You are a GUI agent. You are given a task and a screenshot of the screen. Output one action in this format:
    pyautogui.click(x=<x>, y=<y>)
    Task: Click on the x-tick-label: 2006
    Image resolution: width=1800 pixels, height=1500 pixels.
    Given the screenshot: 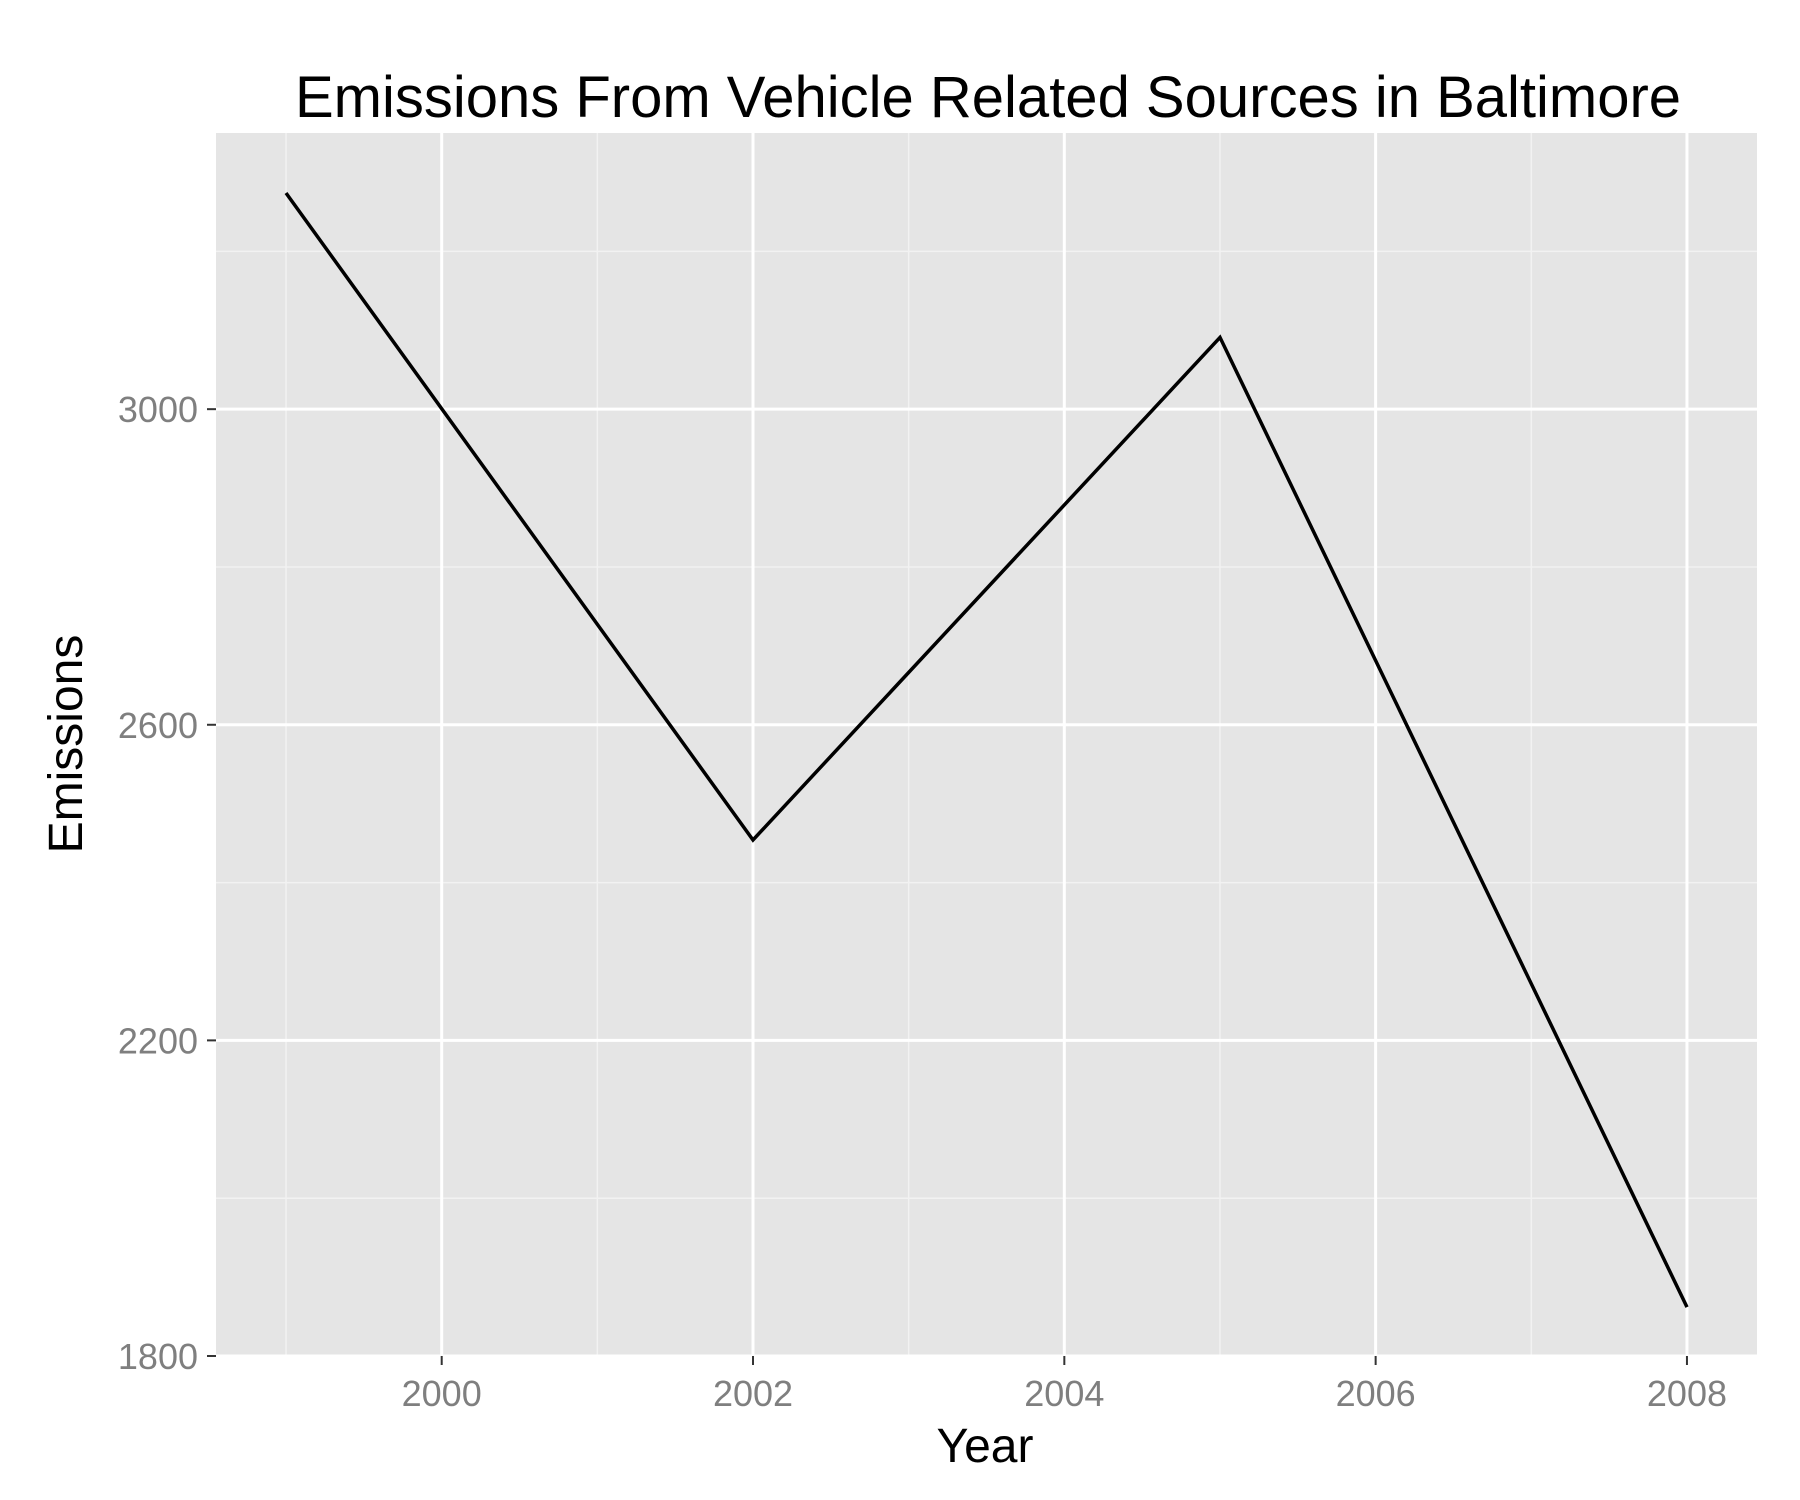 What is the action you would take?
    pyautogui.click(x=1376, y=1393)
    